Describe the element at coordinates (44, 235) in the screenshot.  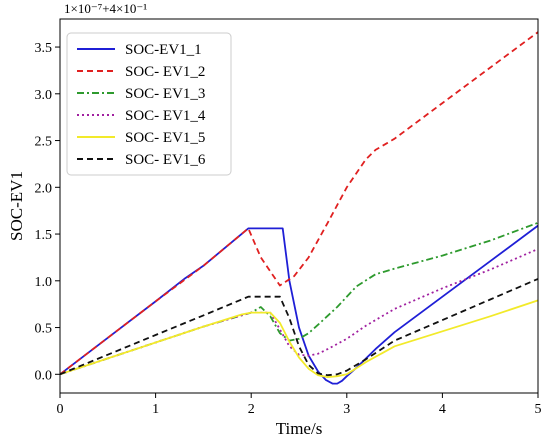
I see `y-tick-label: 1.5` at that location.